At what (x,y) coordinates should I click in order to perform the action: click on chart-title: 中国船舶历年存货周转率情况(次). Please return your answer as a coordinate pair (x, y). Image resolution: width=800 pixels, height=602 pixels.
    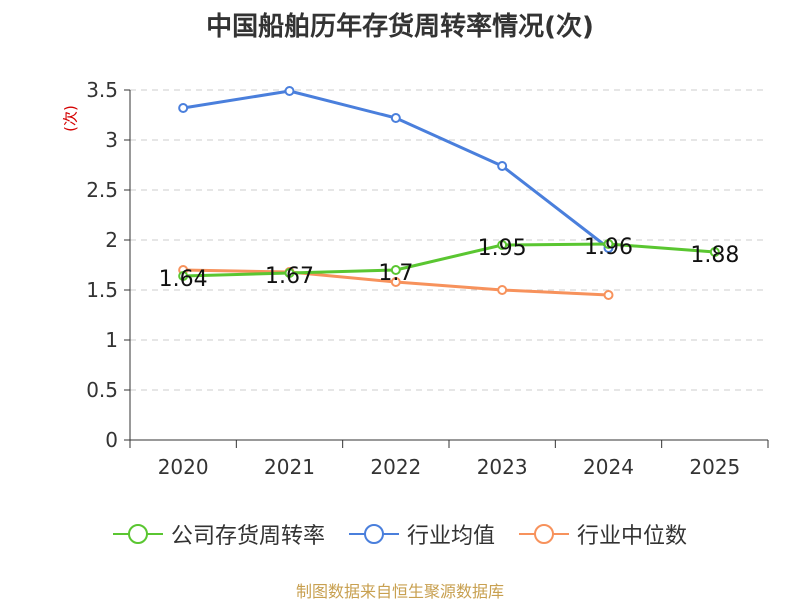
    Looking at the image, I should click on (400, 27).